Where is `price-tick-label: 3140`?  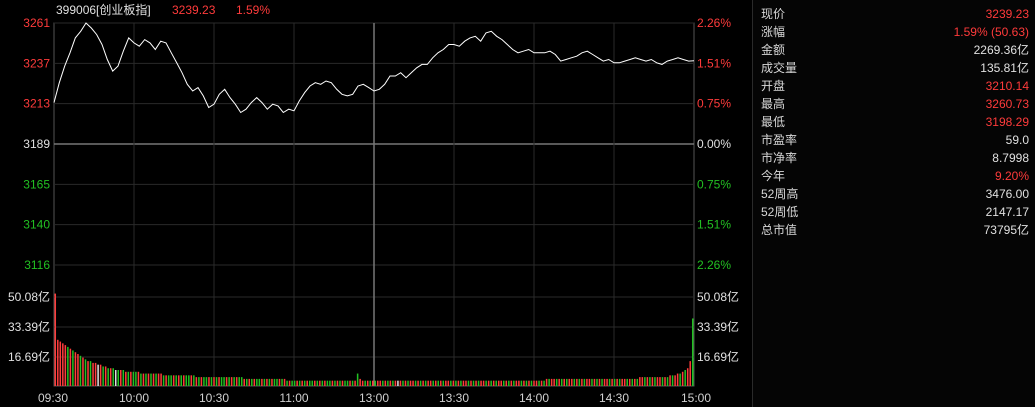
price-tick-label: 3140 is located at coordinates (36, 225).